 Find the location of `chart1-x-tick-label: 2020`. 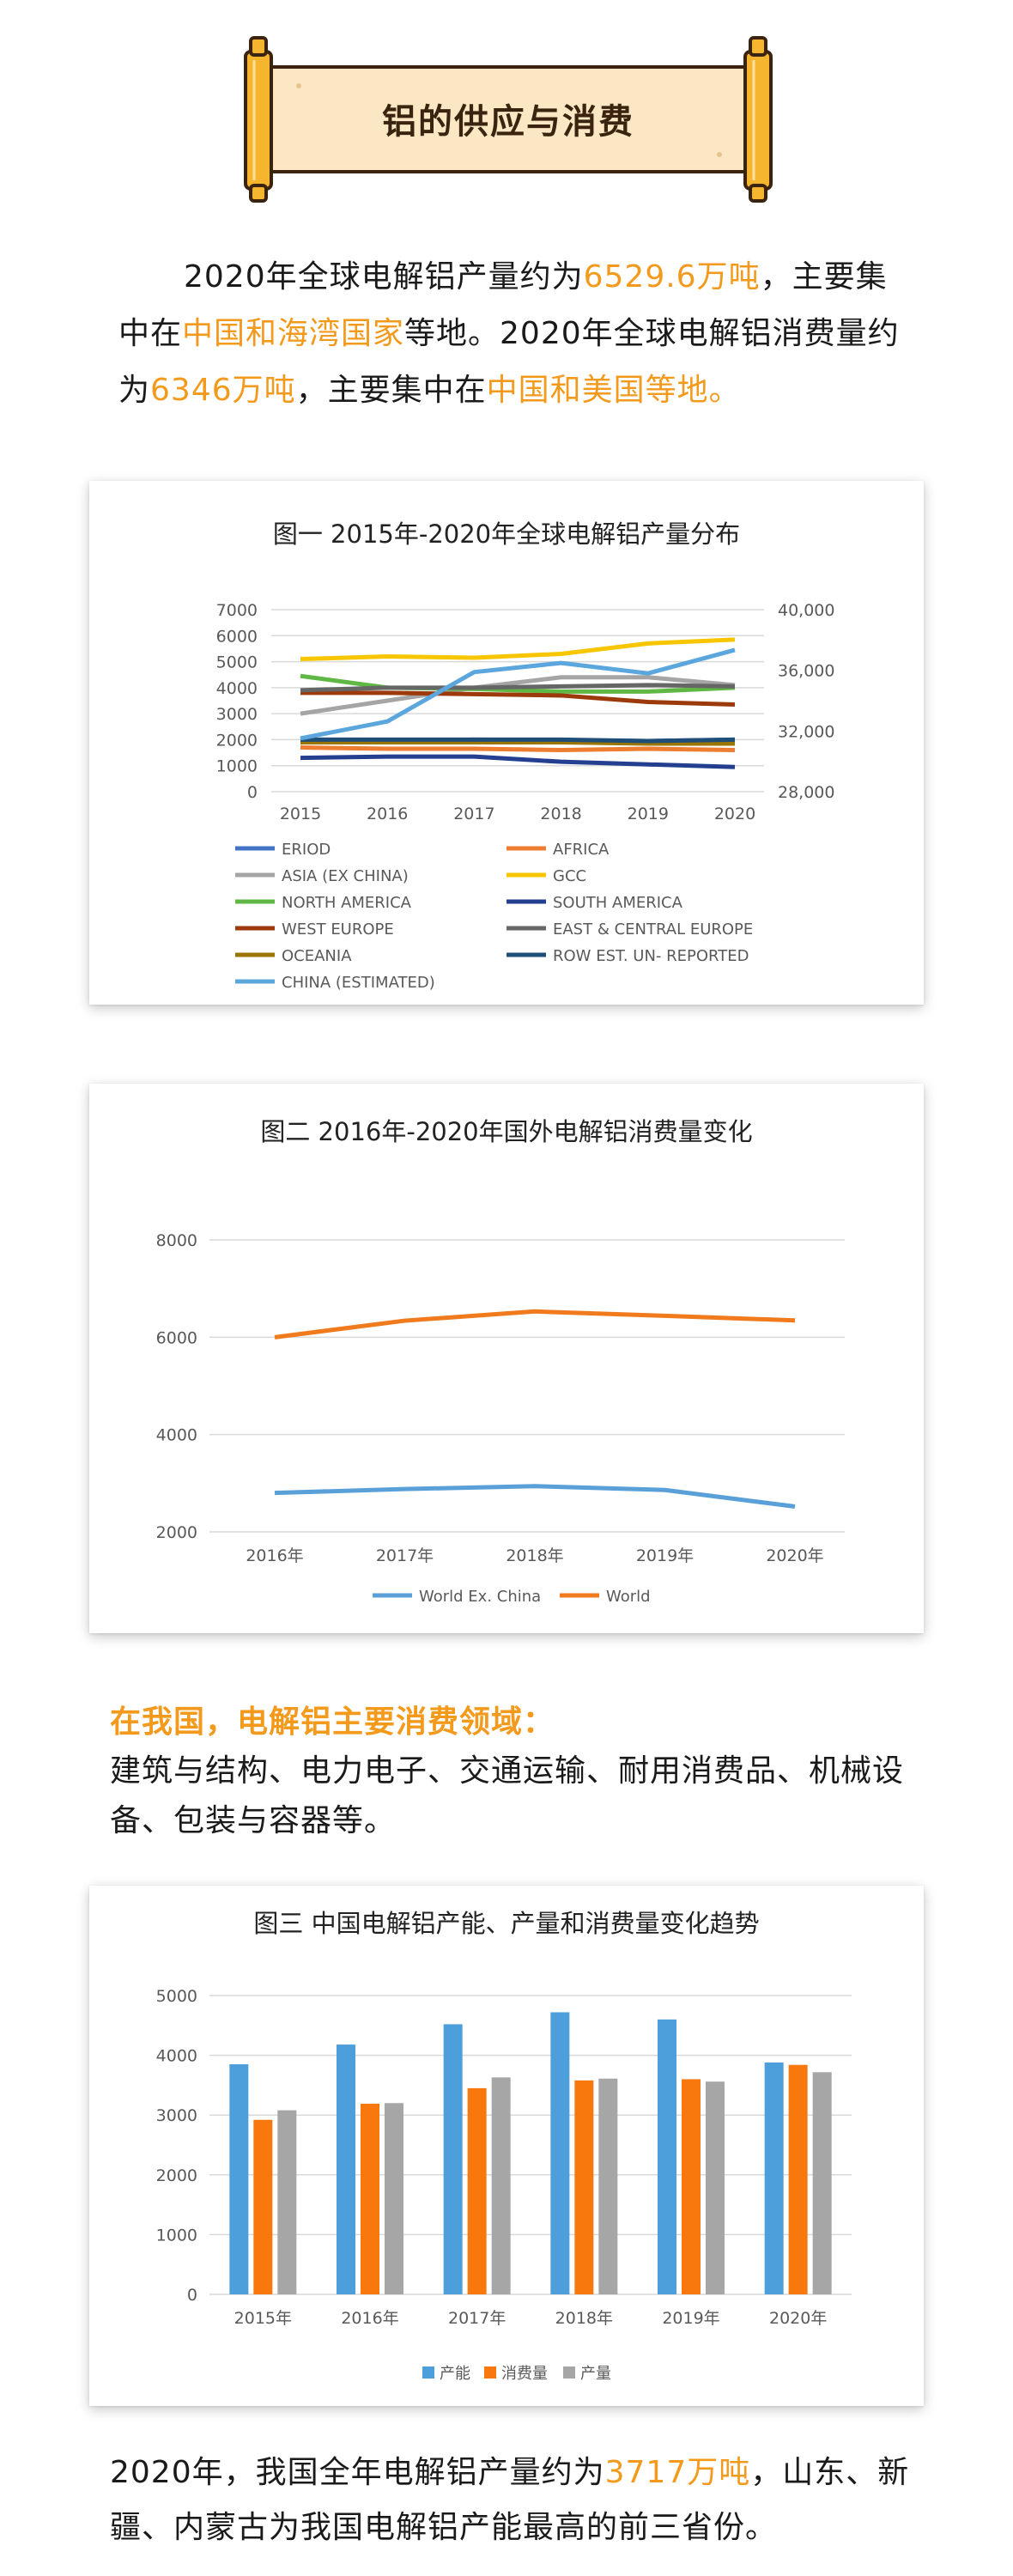

chart1-x-tick-label: 2020 is located at coordinates (734, 814).